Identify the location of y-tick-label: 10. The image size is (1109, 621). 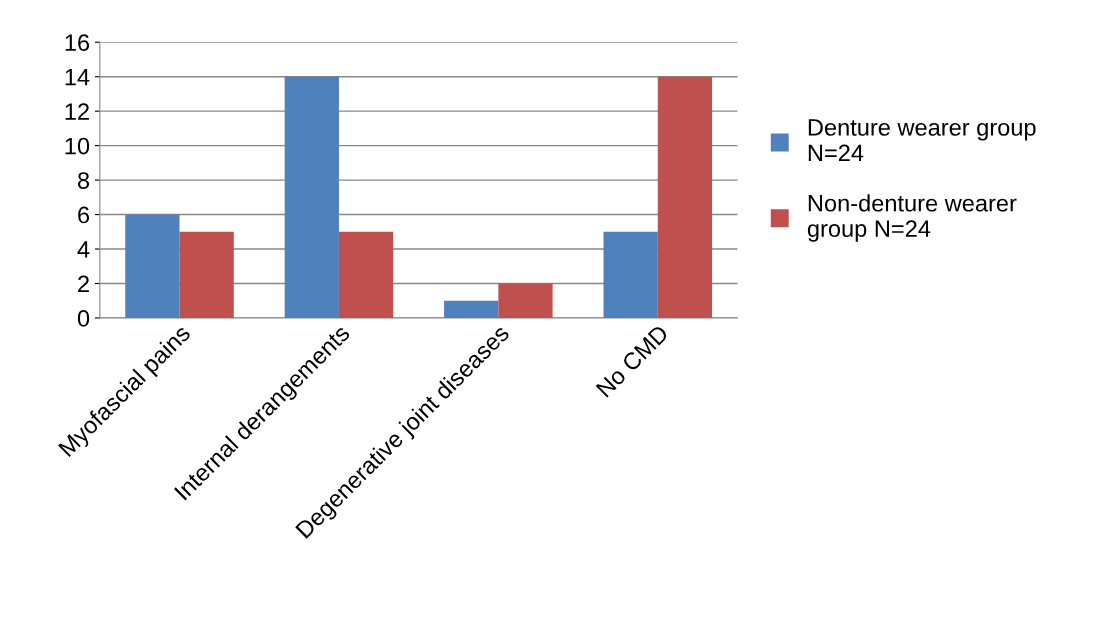
(77, 146).